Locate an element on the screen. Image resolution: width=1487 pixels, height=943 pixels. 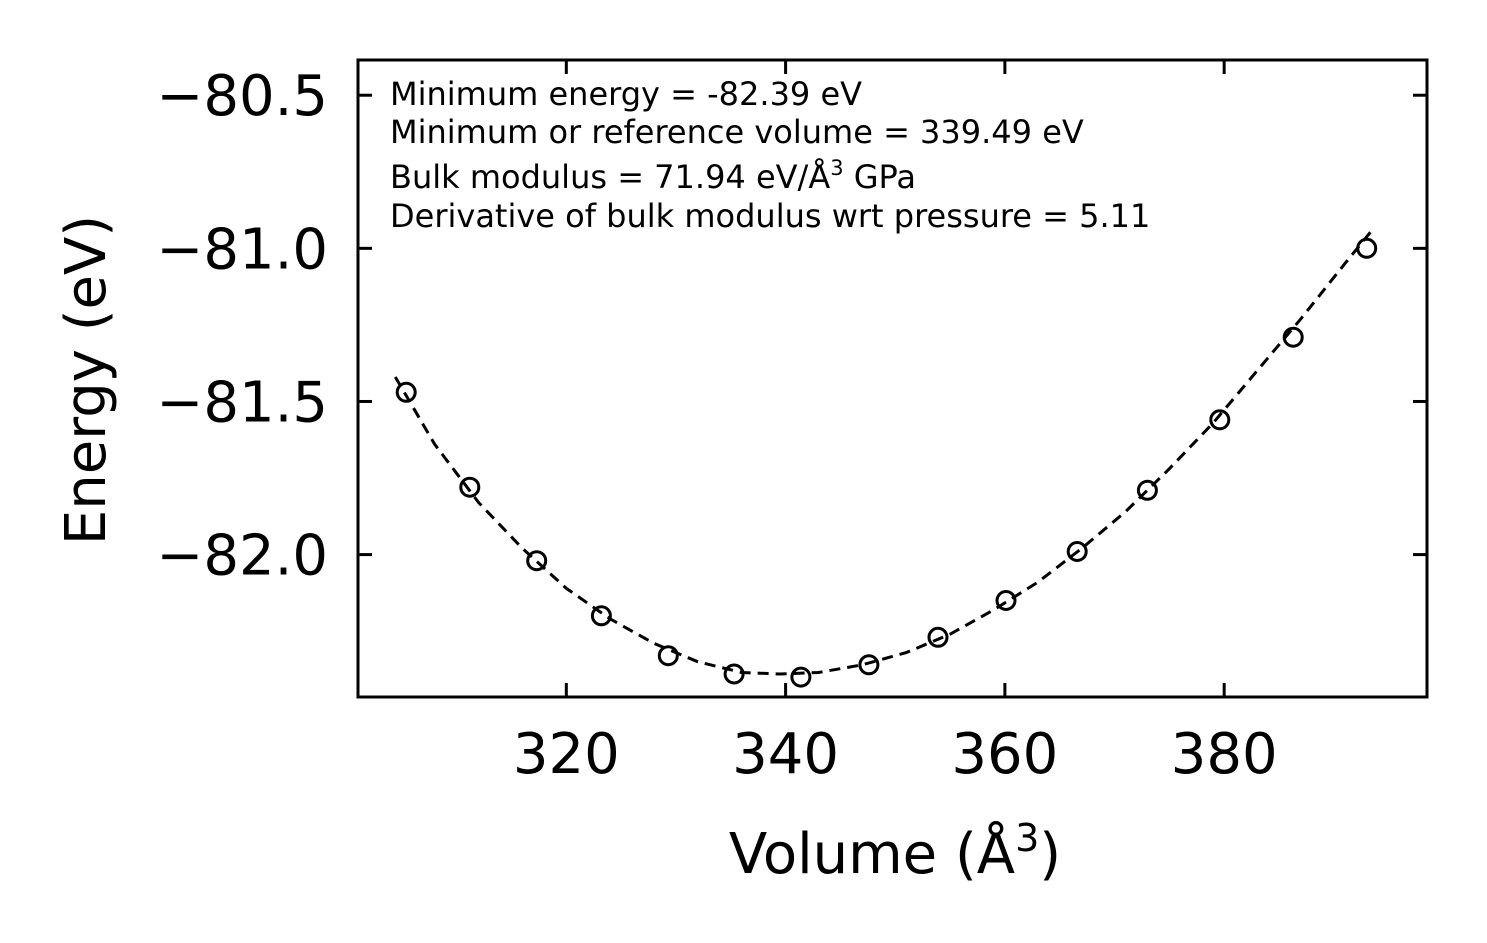
y-tick-label: −80.5 is located at coordinates (242, 96).